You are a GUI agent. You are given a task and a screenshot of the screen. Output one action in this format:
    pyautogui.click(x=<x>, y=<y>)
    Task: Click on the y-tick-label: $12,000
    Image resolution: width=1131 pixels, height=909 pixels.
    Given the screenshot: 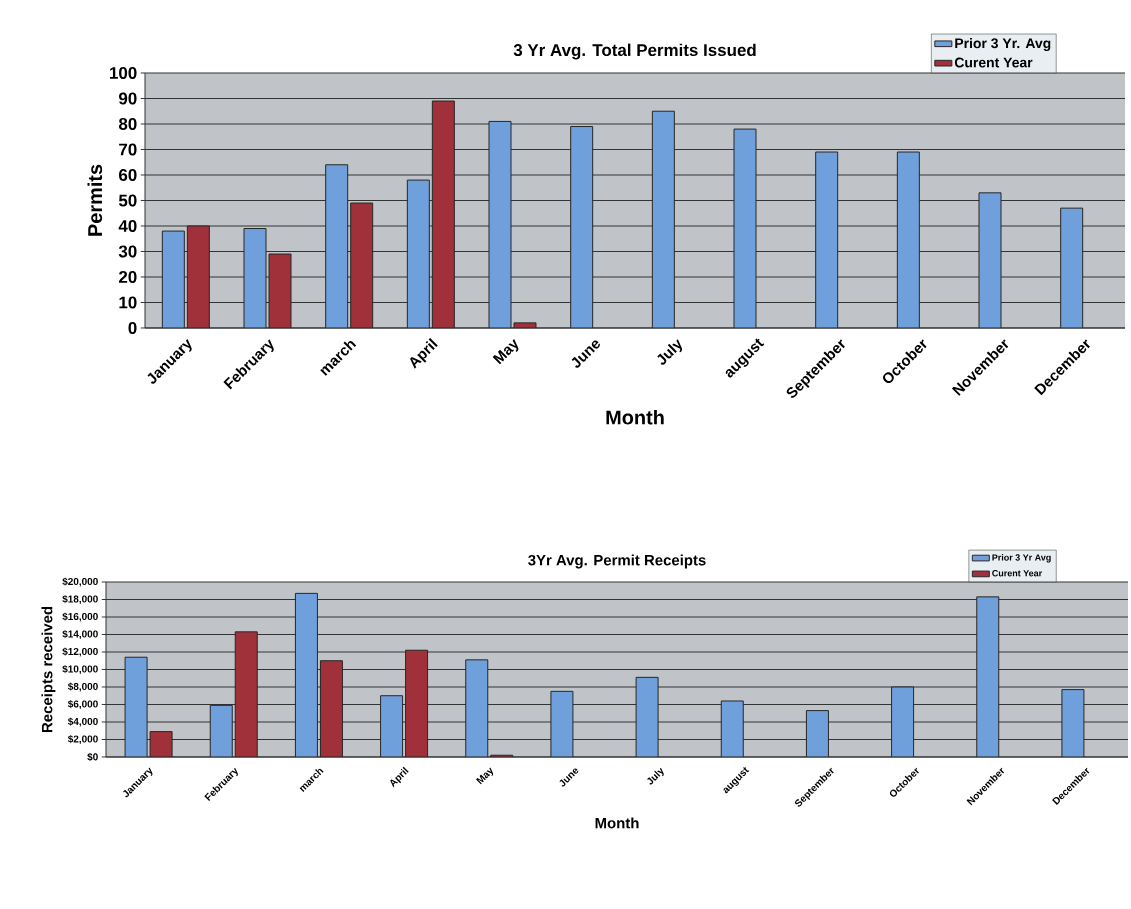 What is the action you would take?
    pyautogui.click(x=80, y=652)
    